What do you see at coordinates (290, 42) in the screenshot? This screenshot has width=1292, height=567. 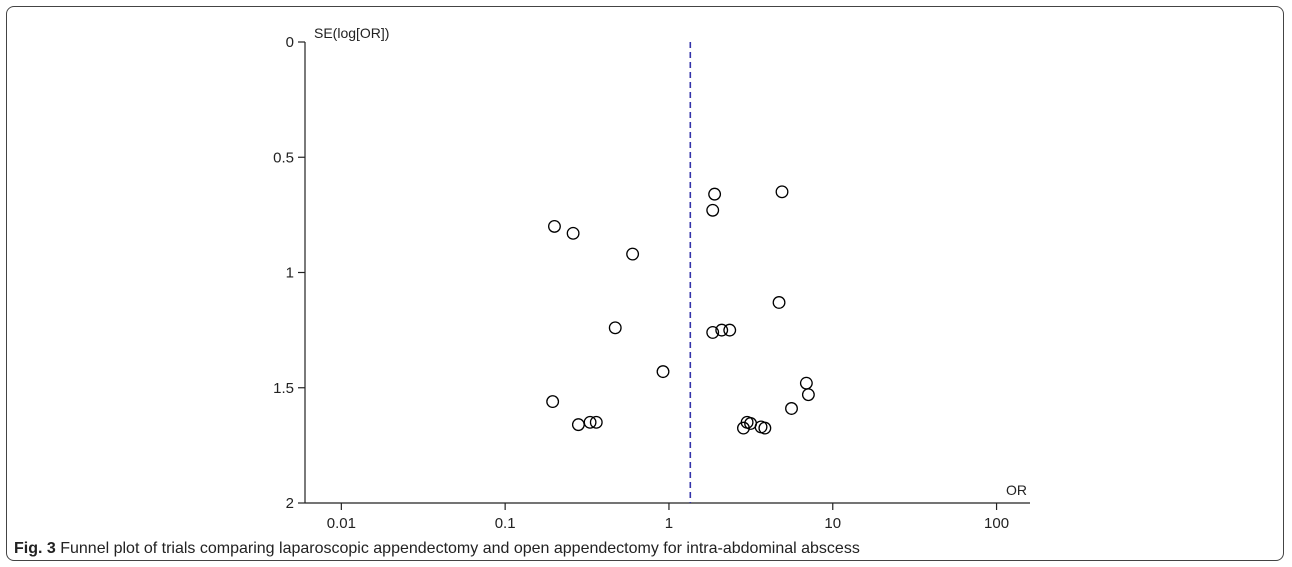 I see `y-tick-label: 0` at bounding box center [290, 42].